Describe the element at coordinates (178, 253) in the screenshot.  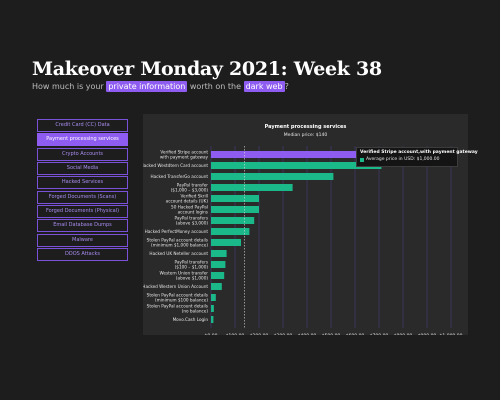
I see `category-label: Hacked UK Neteller account` at that location.